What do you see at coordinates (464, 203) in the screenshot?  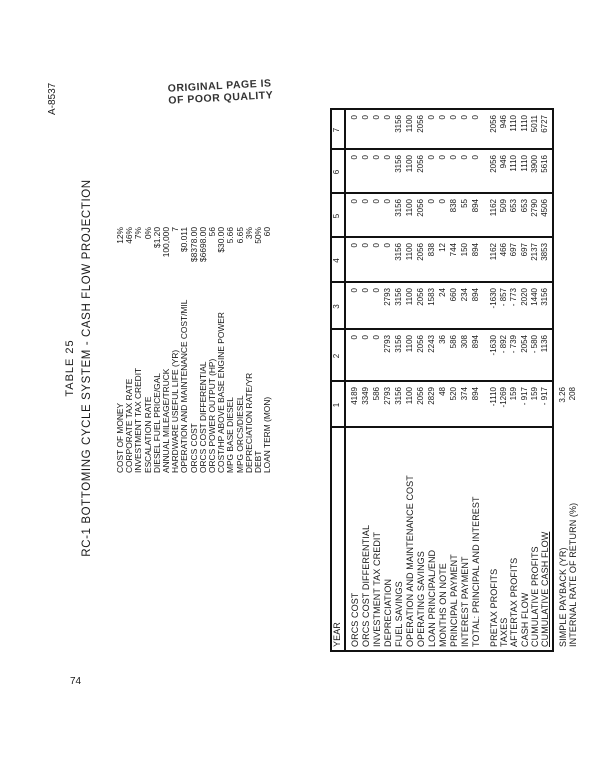 I see `table-row-cell: 55` at bounding box center [464, 203].